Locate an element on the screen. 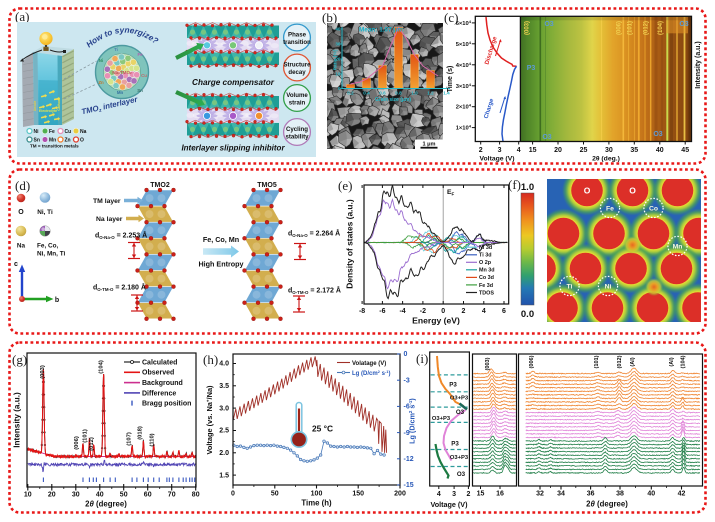  svg-text: 2.5 is located at coordinates (224, 431).